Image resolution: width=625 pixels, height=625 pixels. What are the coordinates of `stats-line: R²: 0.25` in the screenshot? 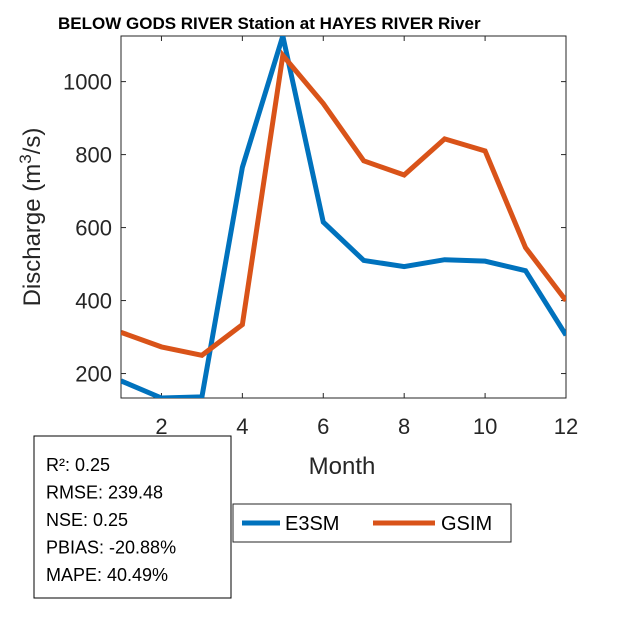 It's located at (78, 465).